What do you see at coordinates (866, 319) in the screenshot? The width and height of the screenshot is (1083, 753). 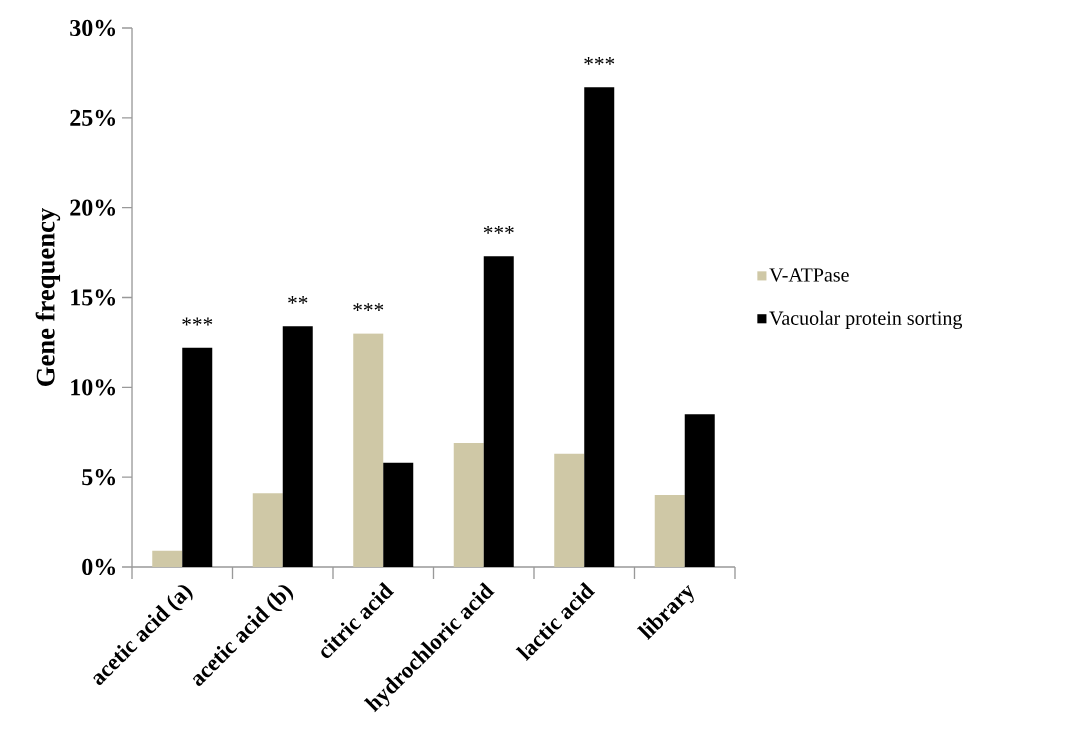 I see `legend-label: Vacuolar protein sorting` at bounding box center [866, 319].